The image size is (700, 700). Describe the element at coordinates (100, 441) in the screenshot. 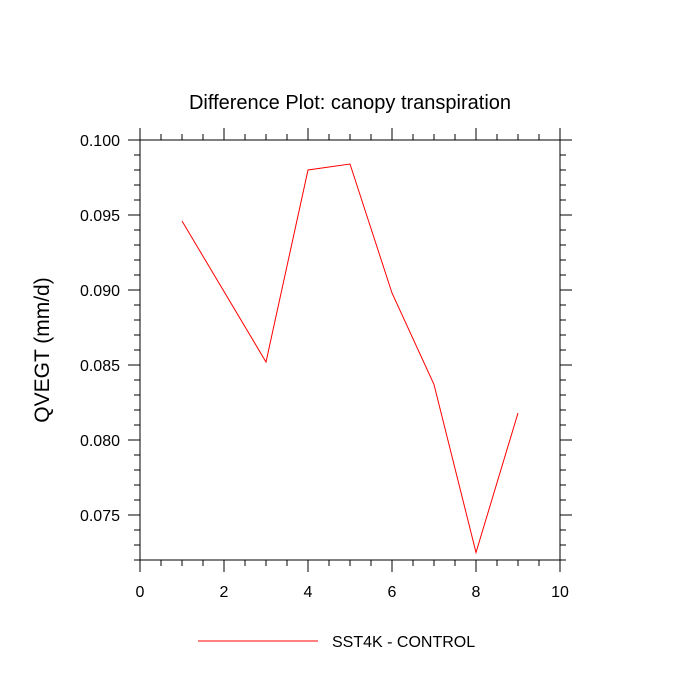

I see `y-tick-label: 0.080` at that location.